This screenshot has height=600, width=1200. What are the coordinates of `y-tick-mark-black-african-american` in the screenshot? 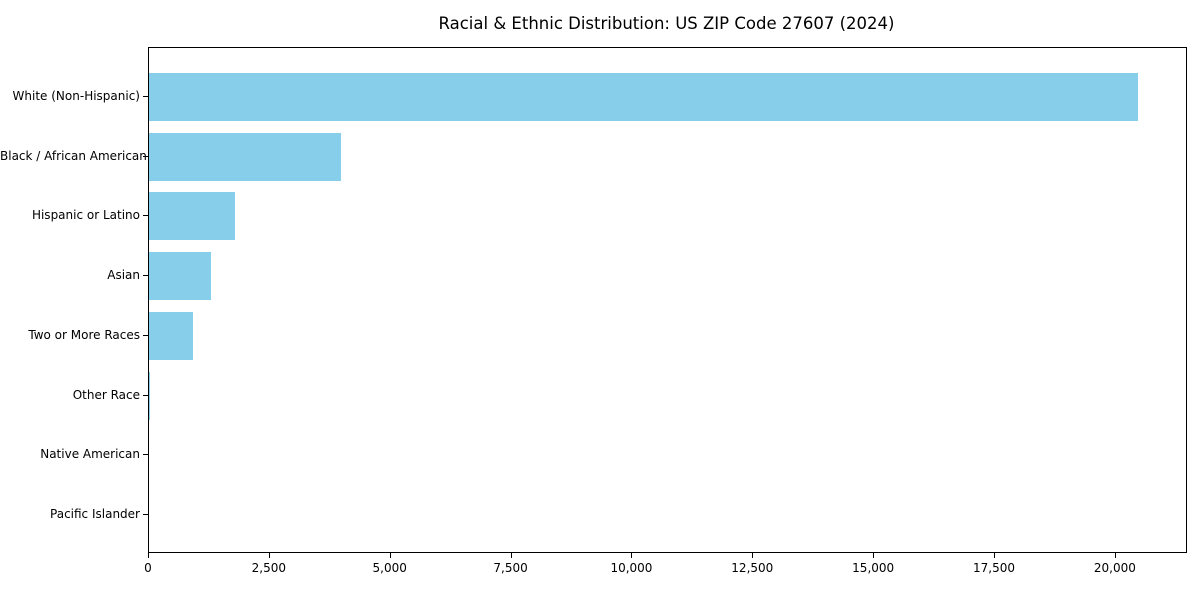 It's located at (145, 156).